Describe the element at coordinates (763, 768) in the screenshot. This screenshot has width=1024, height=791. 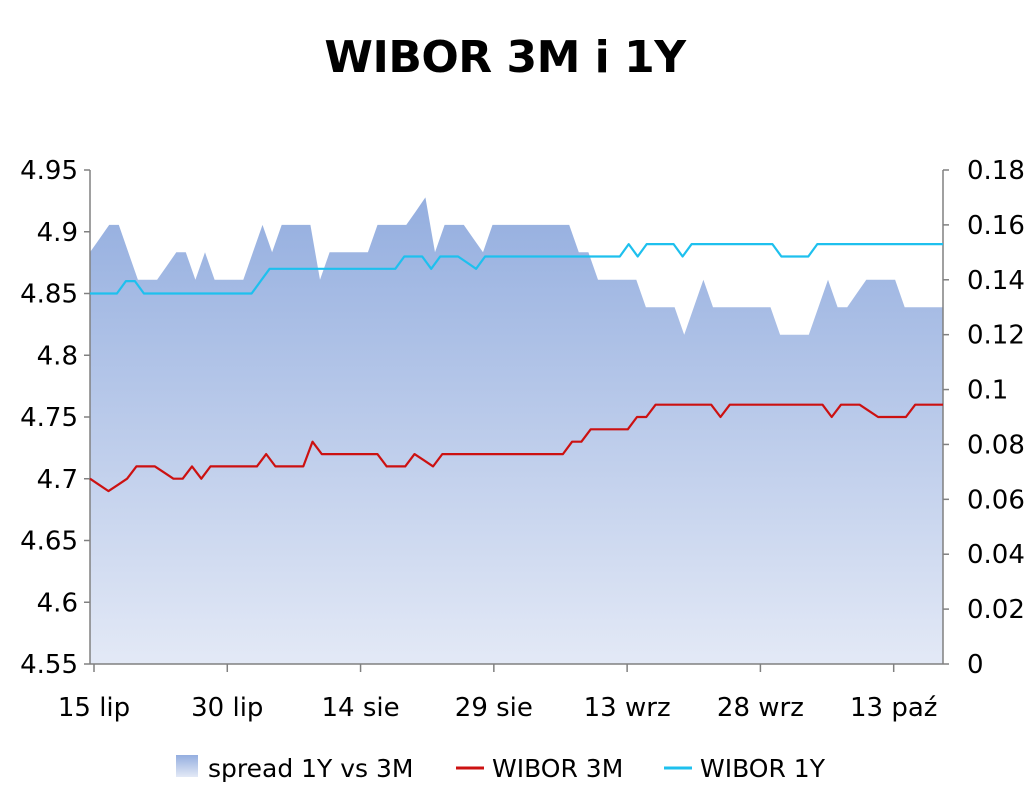
I see `legend-label-wibor-1y: WIBOR 1Y` at that location.